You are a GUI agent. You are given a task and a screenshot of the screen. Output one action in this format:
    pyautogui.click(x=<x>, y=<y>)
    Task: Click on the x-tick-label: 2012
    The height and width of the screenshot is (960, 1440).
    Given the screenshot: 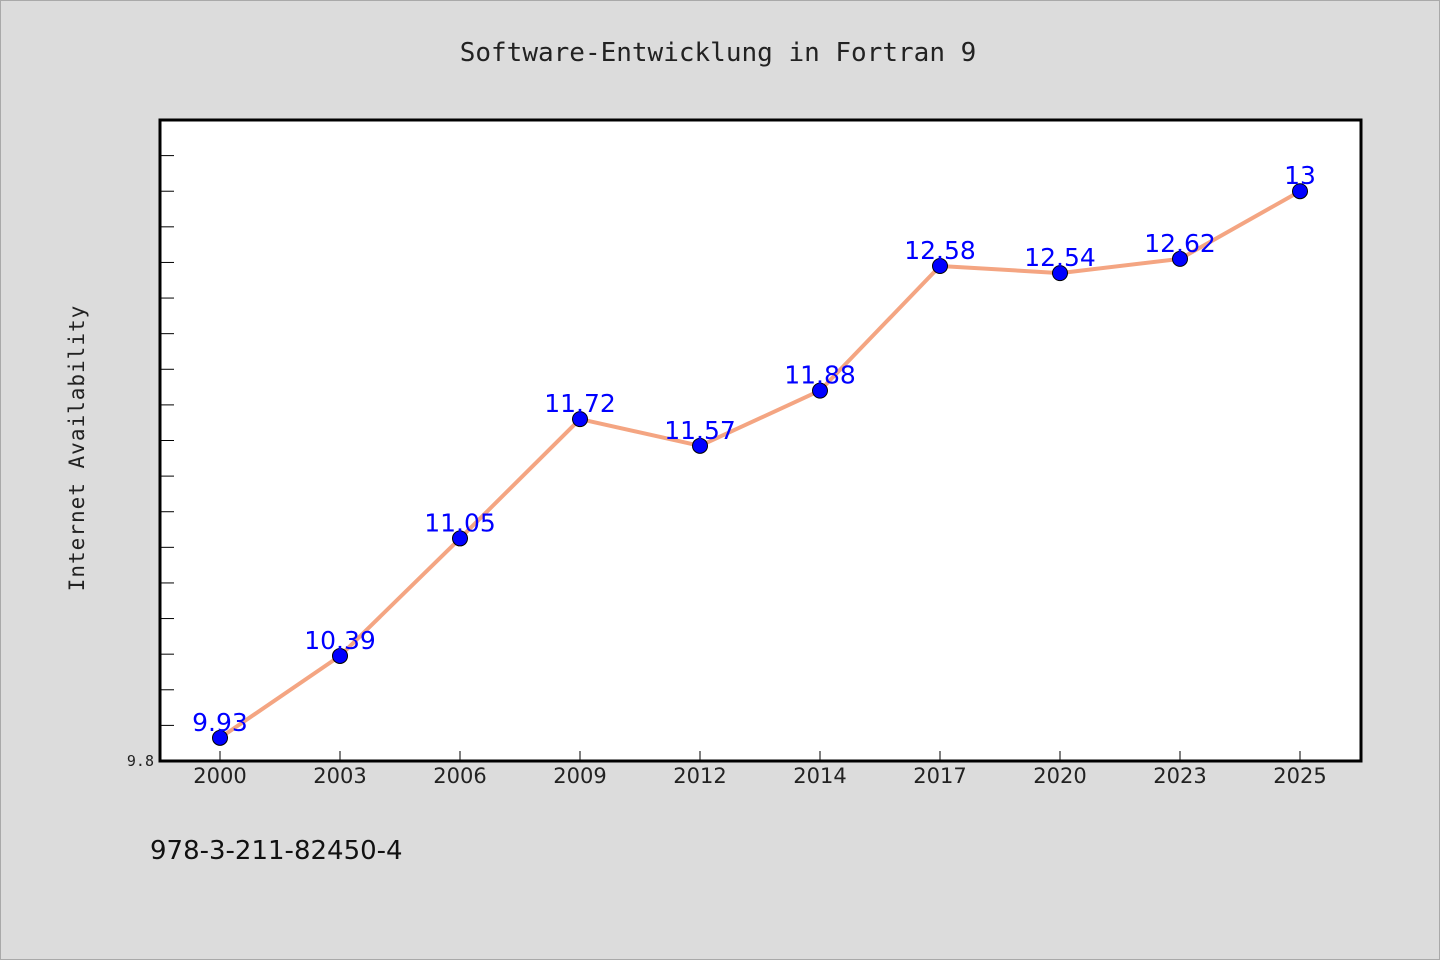 What is the action you would take?
    pyautogui.click(x=699, y=776)
    